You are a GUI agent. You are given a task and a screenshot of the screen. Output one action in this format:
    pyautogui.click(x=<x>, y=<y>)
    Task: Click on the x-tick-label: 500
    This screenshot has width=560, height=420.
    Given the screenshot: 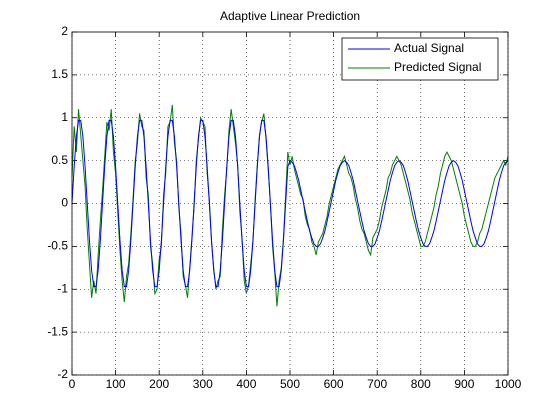 What is the action you would take?
    pyautogui.click(x=290, y=384)
    